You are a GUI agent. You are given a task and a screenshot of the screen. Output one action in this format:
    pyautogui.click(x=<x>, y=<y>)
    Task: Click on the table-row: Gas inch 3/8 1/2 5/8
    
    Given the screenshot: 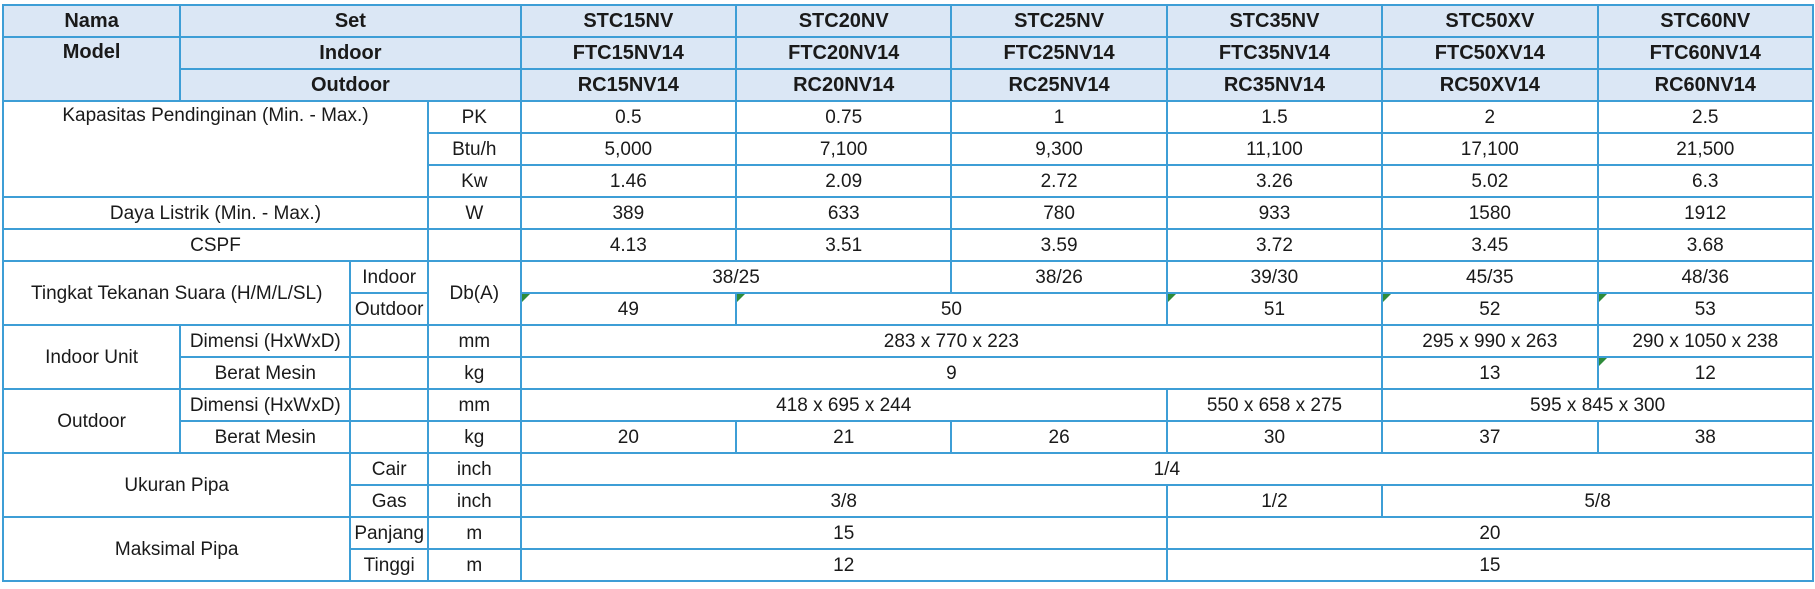 What is the action you would take?
    pyautogui.click(x=908, y=501)
    